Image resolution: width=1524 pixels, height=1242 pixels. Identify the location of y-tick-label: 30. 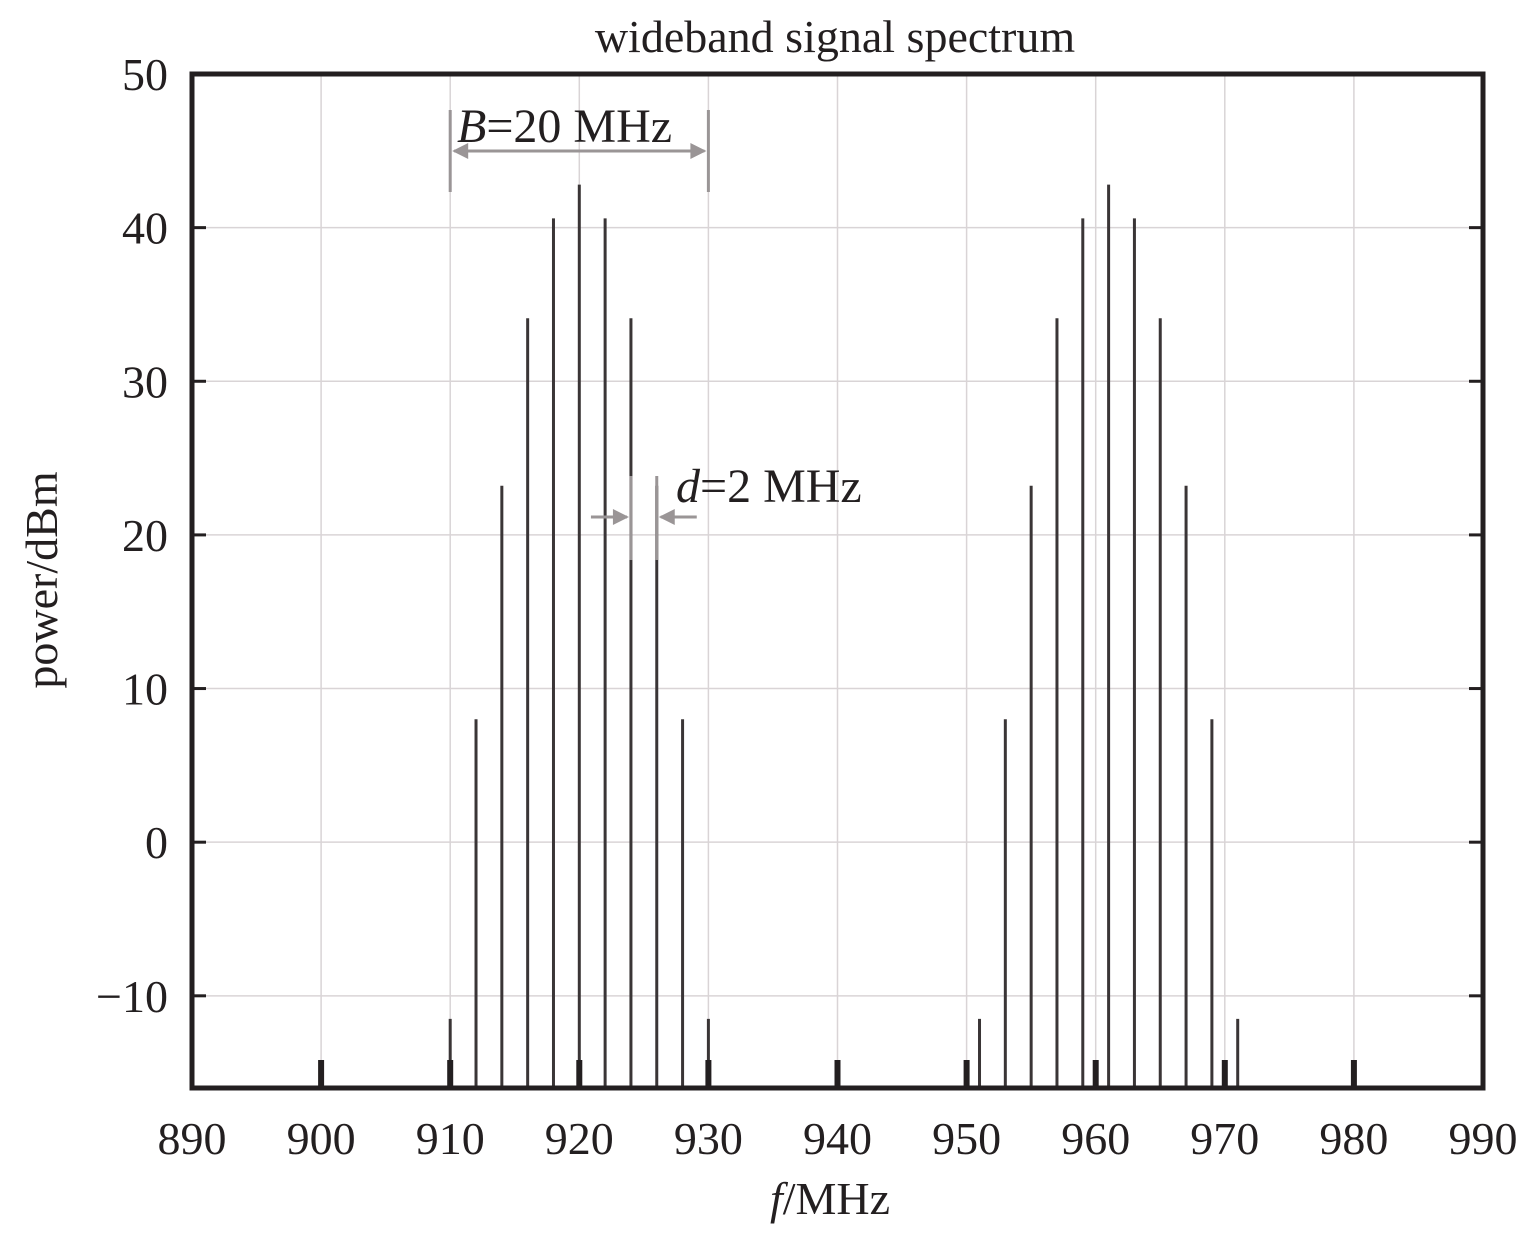
(145, 381).